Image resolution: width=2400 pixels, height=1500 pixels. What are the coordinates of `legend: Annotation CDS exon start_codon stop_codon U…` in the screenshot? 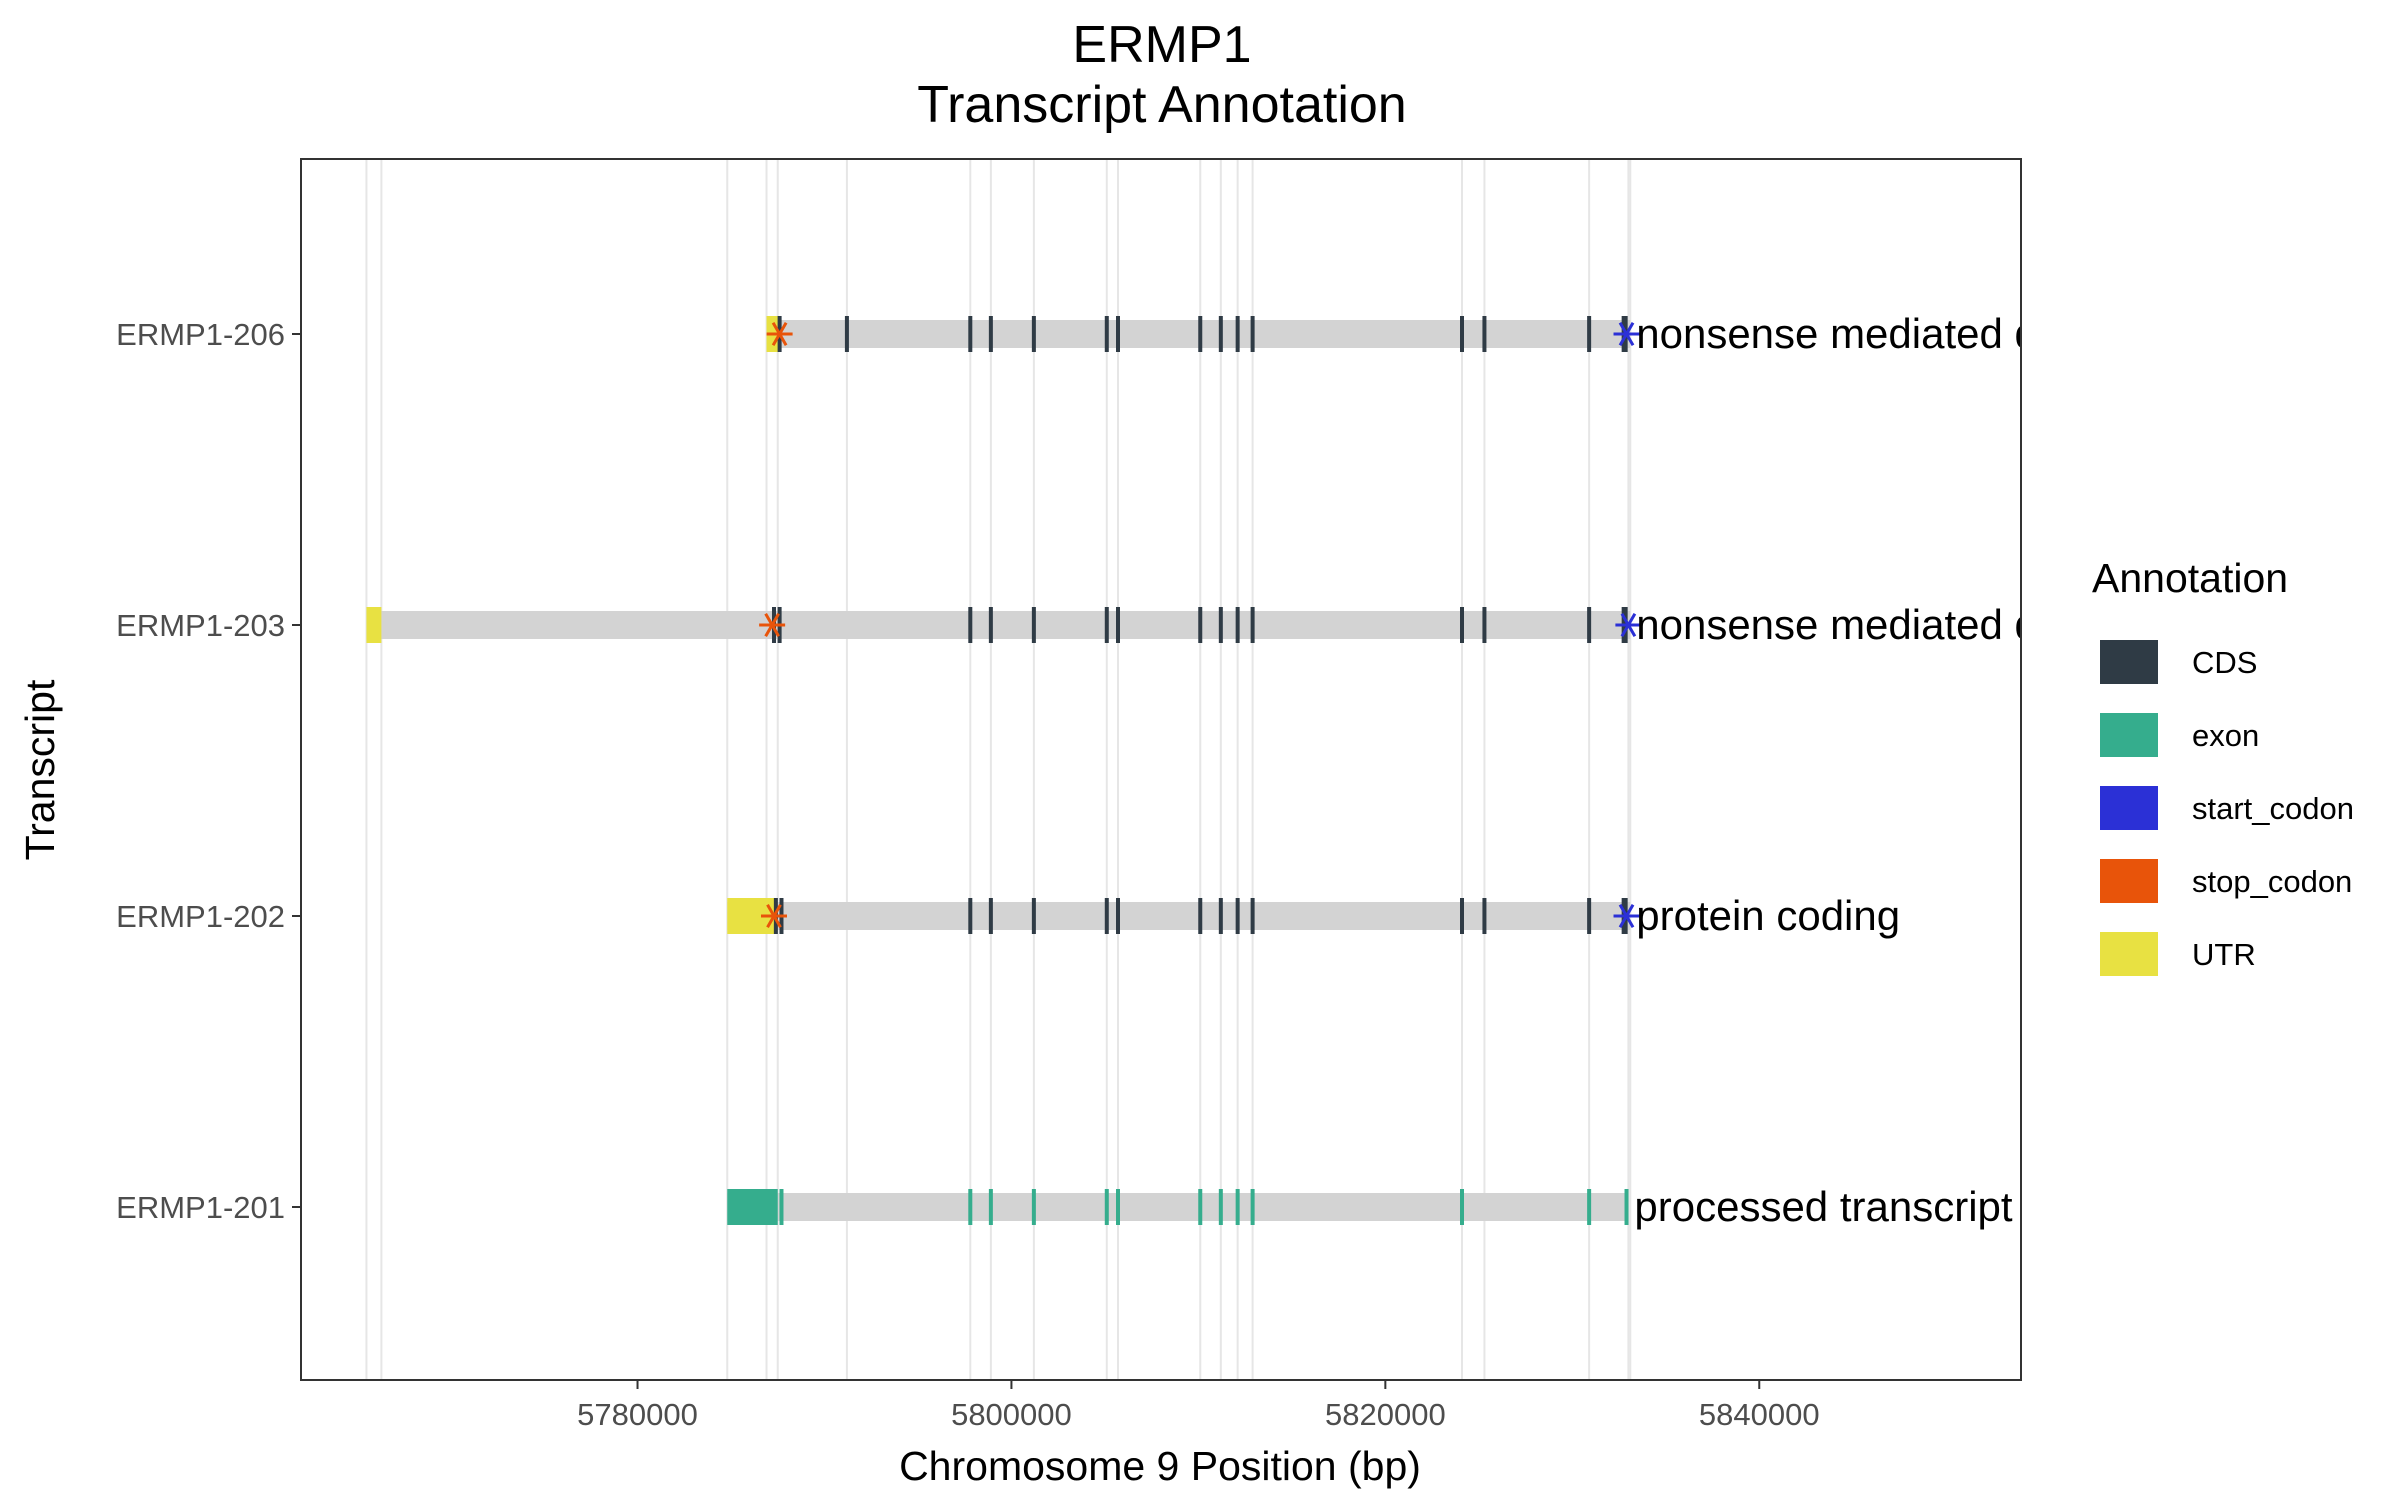 It's located at (2223, 765).